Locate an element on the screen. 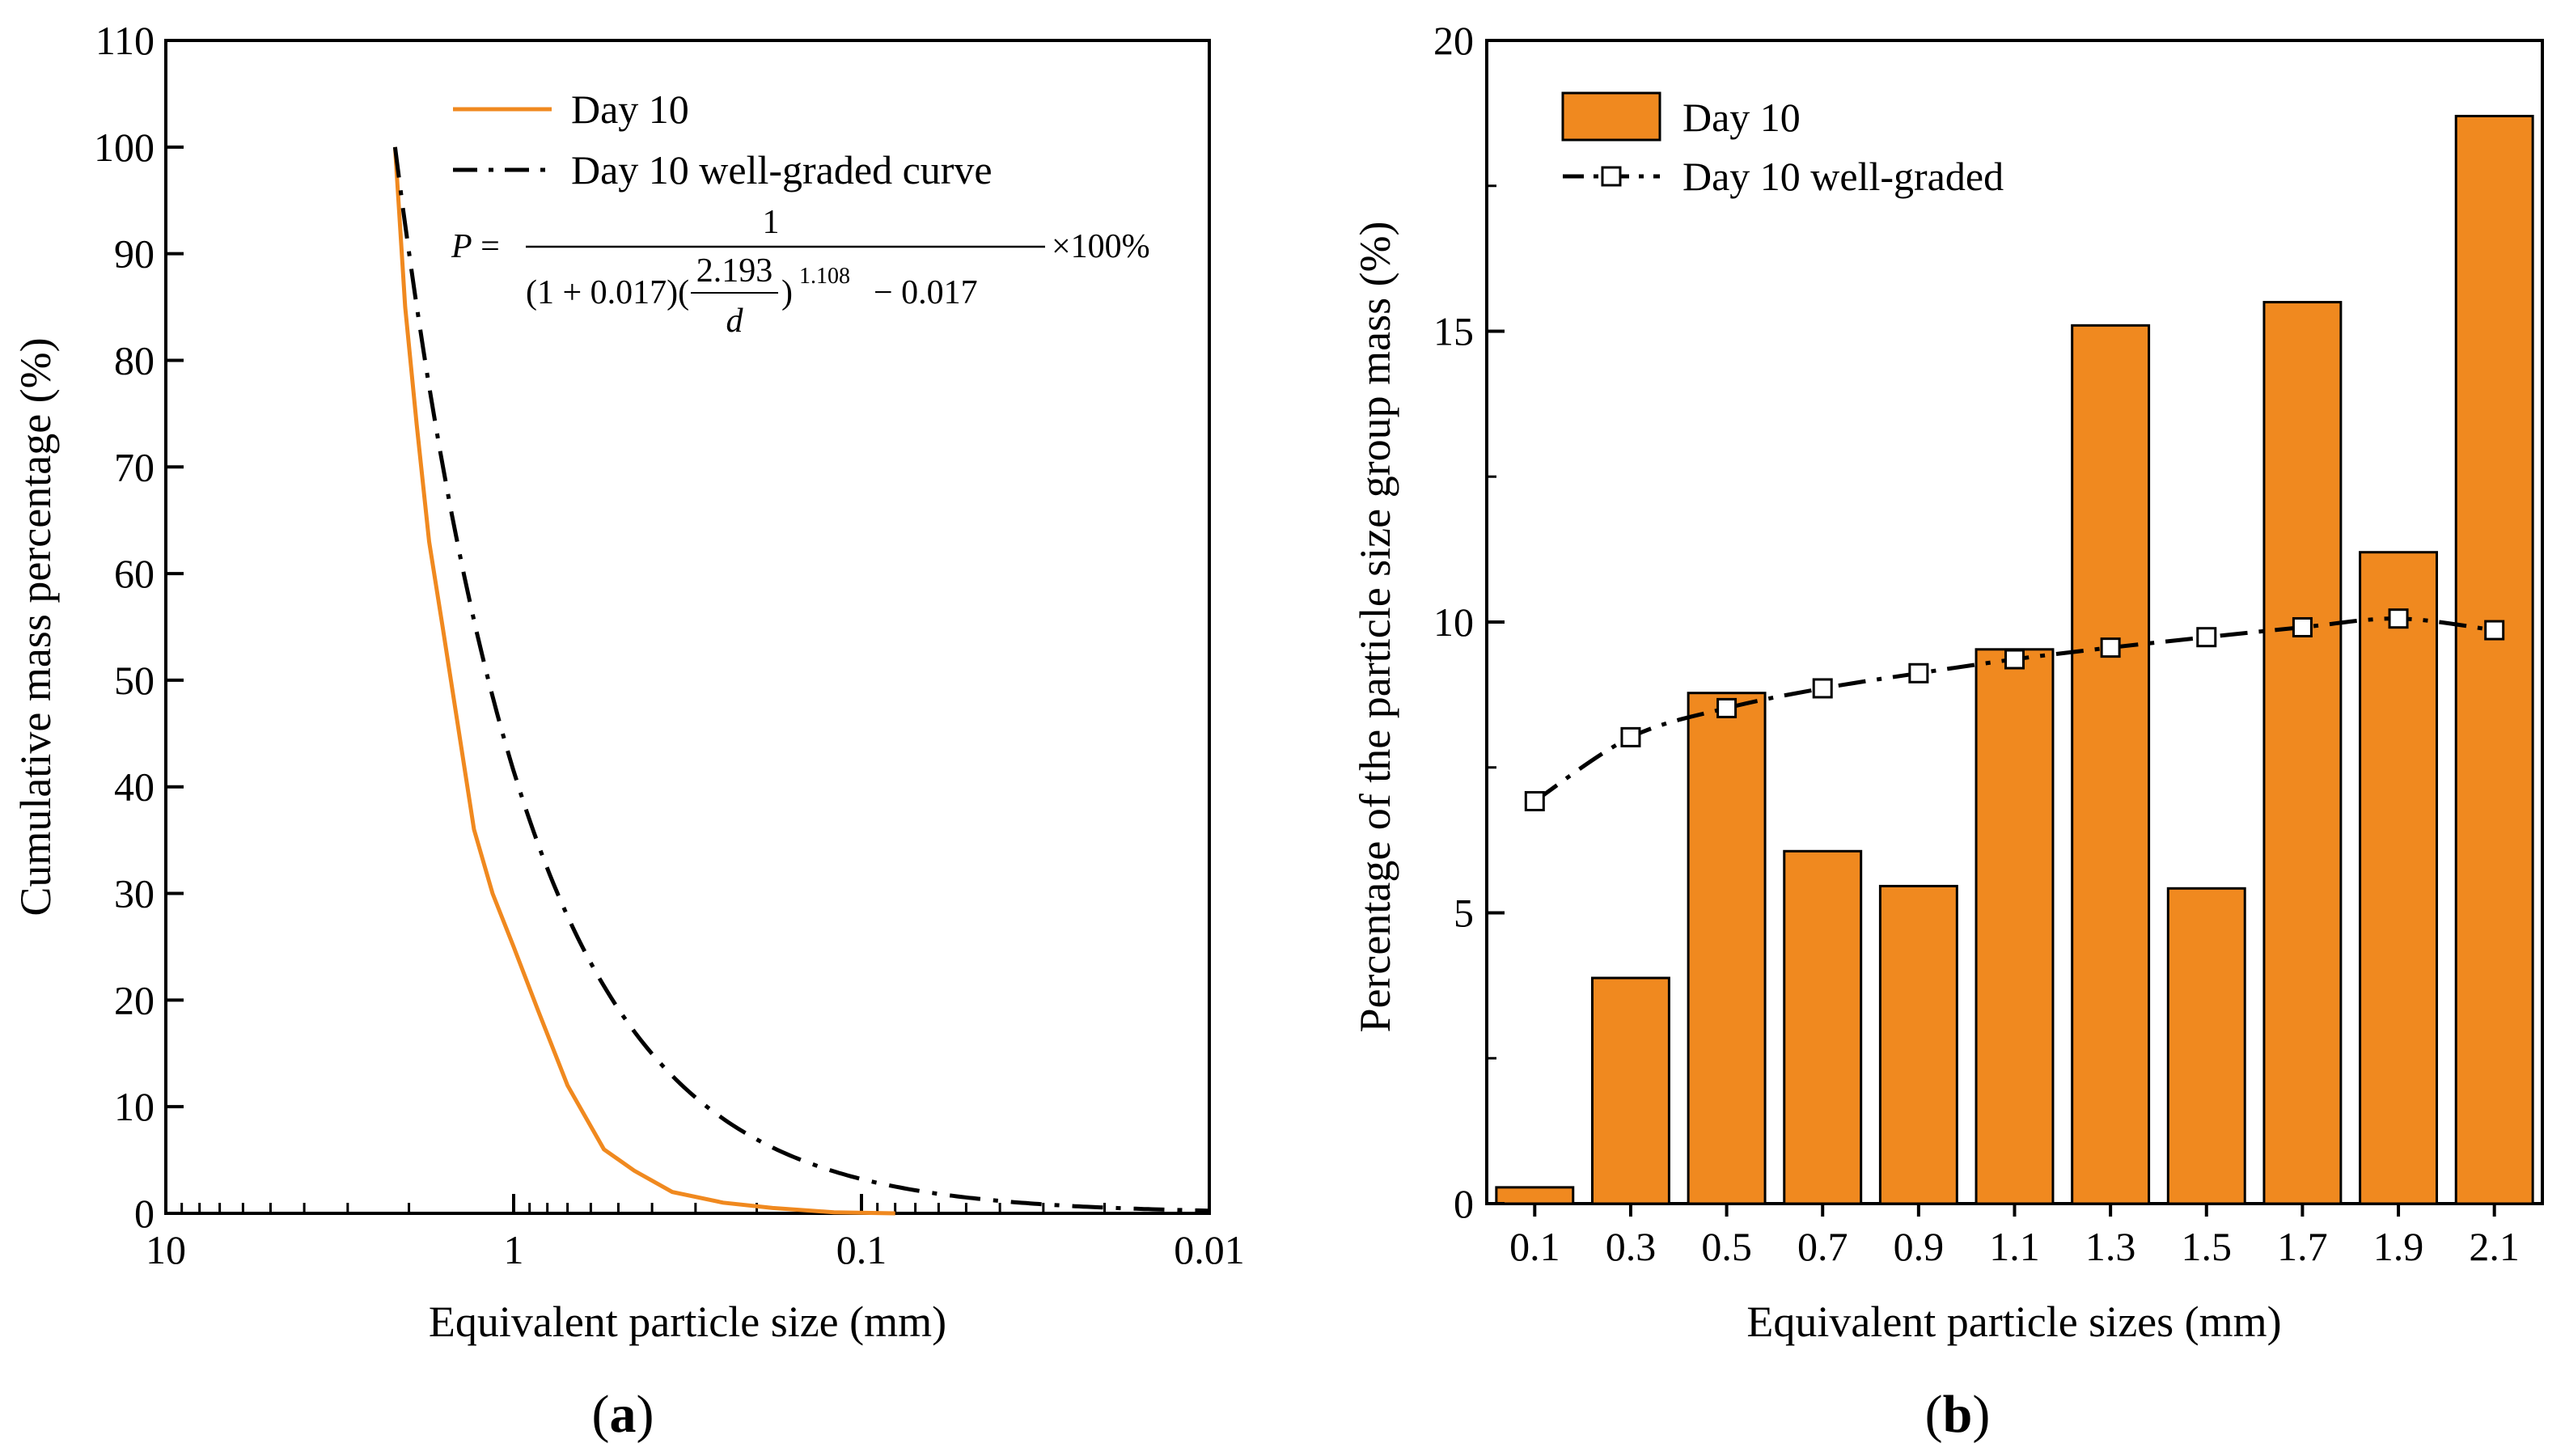 The image size is (2565, 1456). y-tick-label: 50 is located at coordinates (134, 680).